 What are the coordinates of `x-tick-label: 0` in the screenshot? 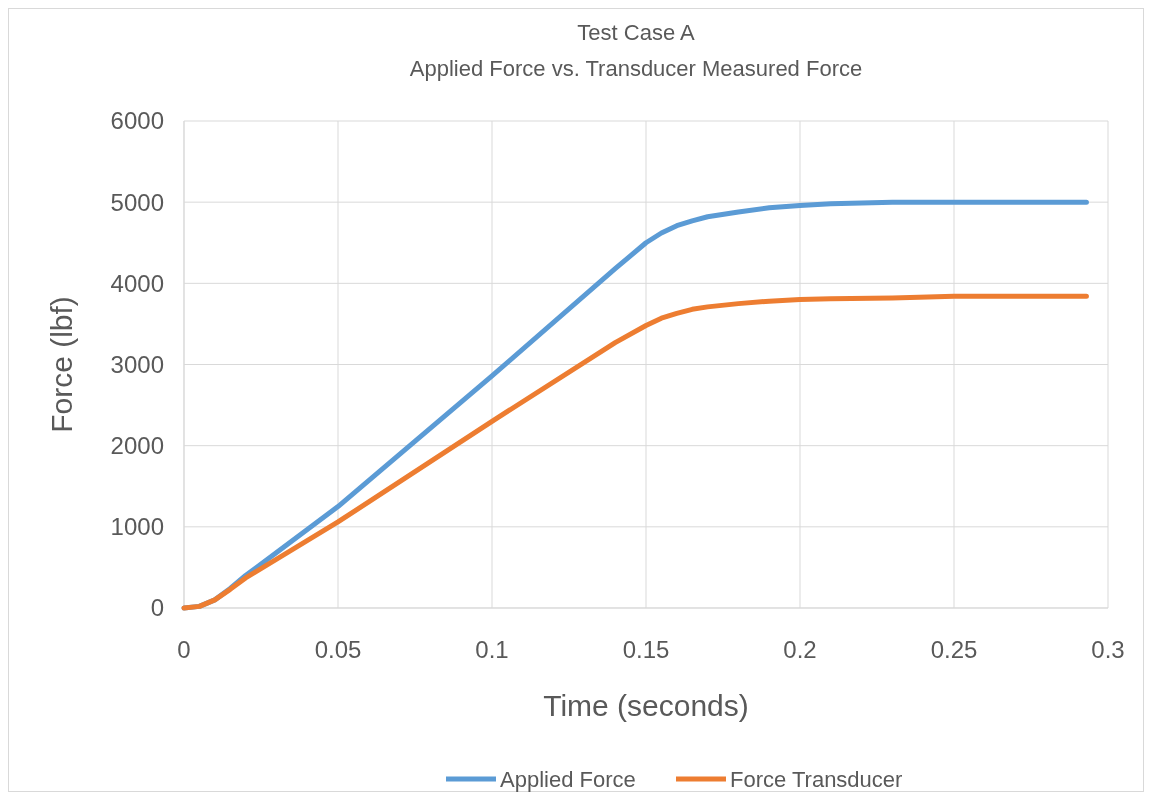 It's located at (184, 649).